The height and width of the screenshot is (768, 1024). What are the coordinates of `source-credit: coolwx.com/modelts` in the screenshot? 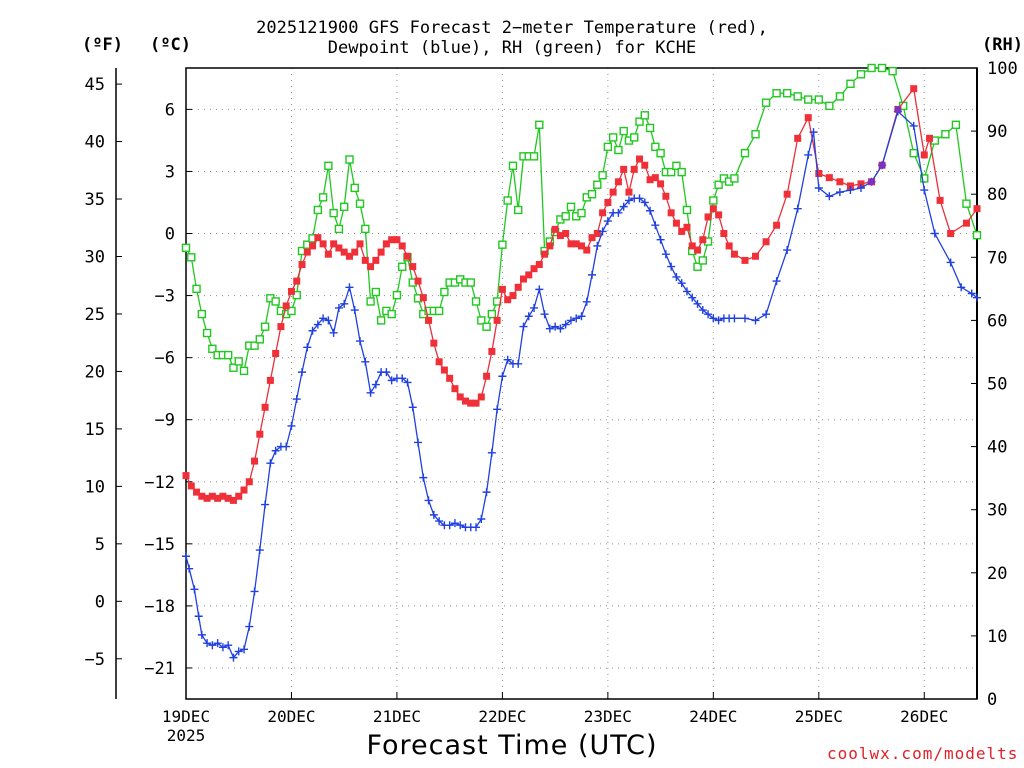 It's located at (923, 753).